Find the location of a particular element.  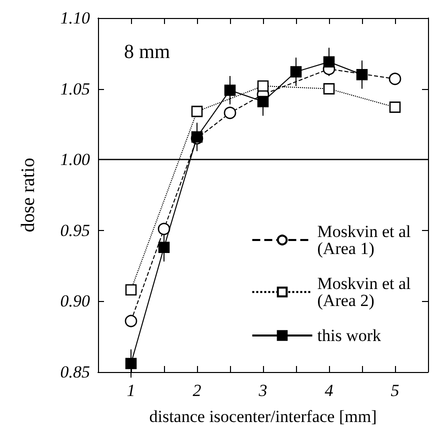

legend-label: this work is located at coordinates (349, 335).